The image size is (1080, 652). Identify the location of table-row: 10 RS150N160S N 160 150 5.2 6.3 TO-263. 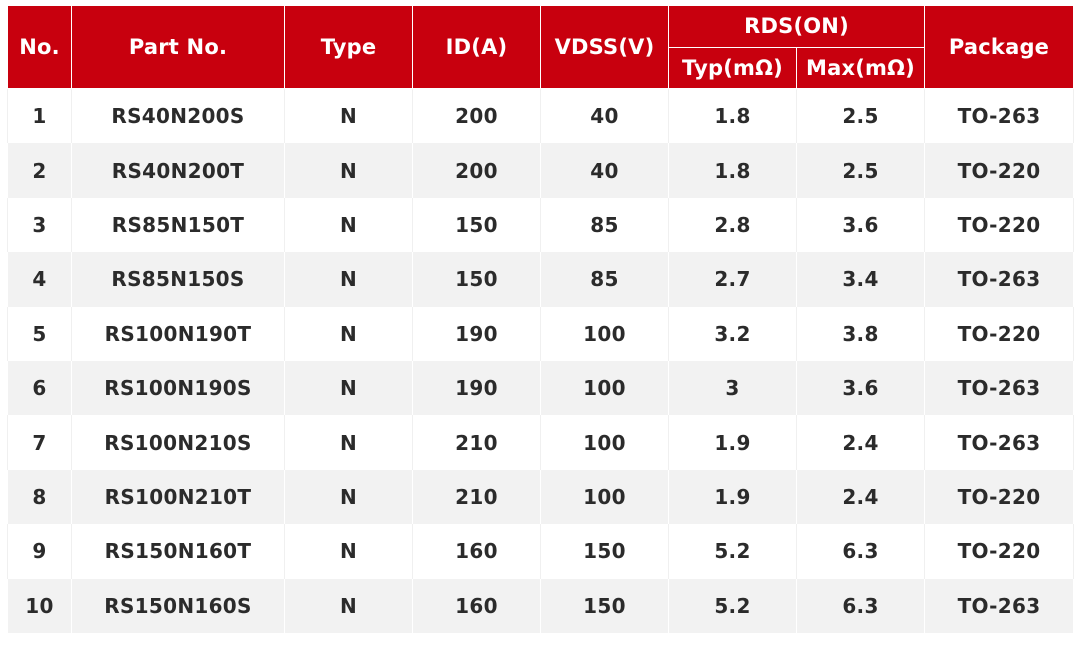
(540, 605).